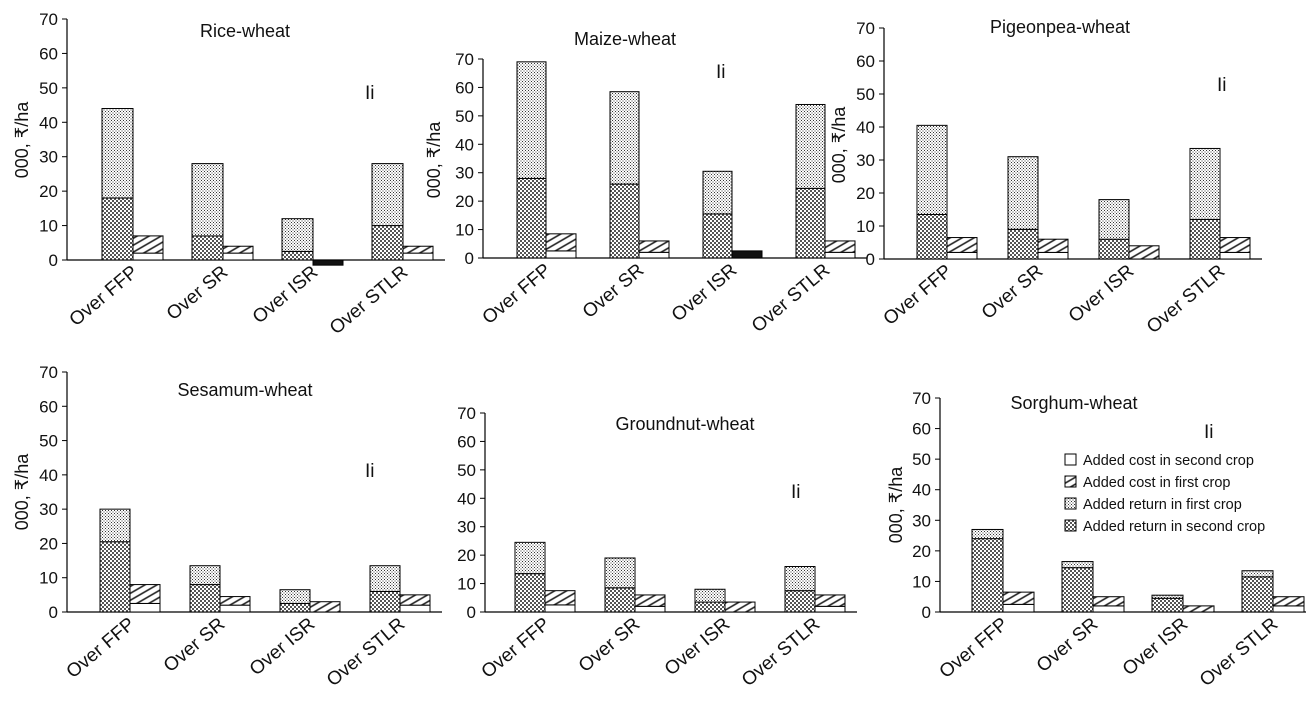 The image size is (1306, 702). What do you see at coordinates (194, 645) in the screenshot?
I see `x-category-label: Over SR` at bounding box center [194, 645].